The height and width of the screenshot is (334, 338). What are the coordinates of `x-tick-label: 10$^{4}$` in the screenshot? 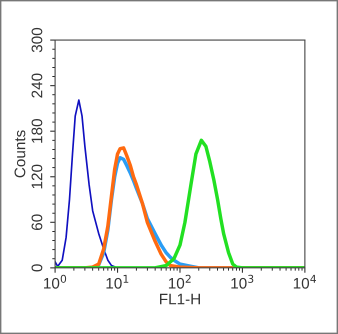 It's located at (305, 281).